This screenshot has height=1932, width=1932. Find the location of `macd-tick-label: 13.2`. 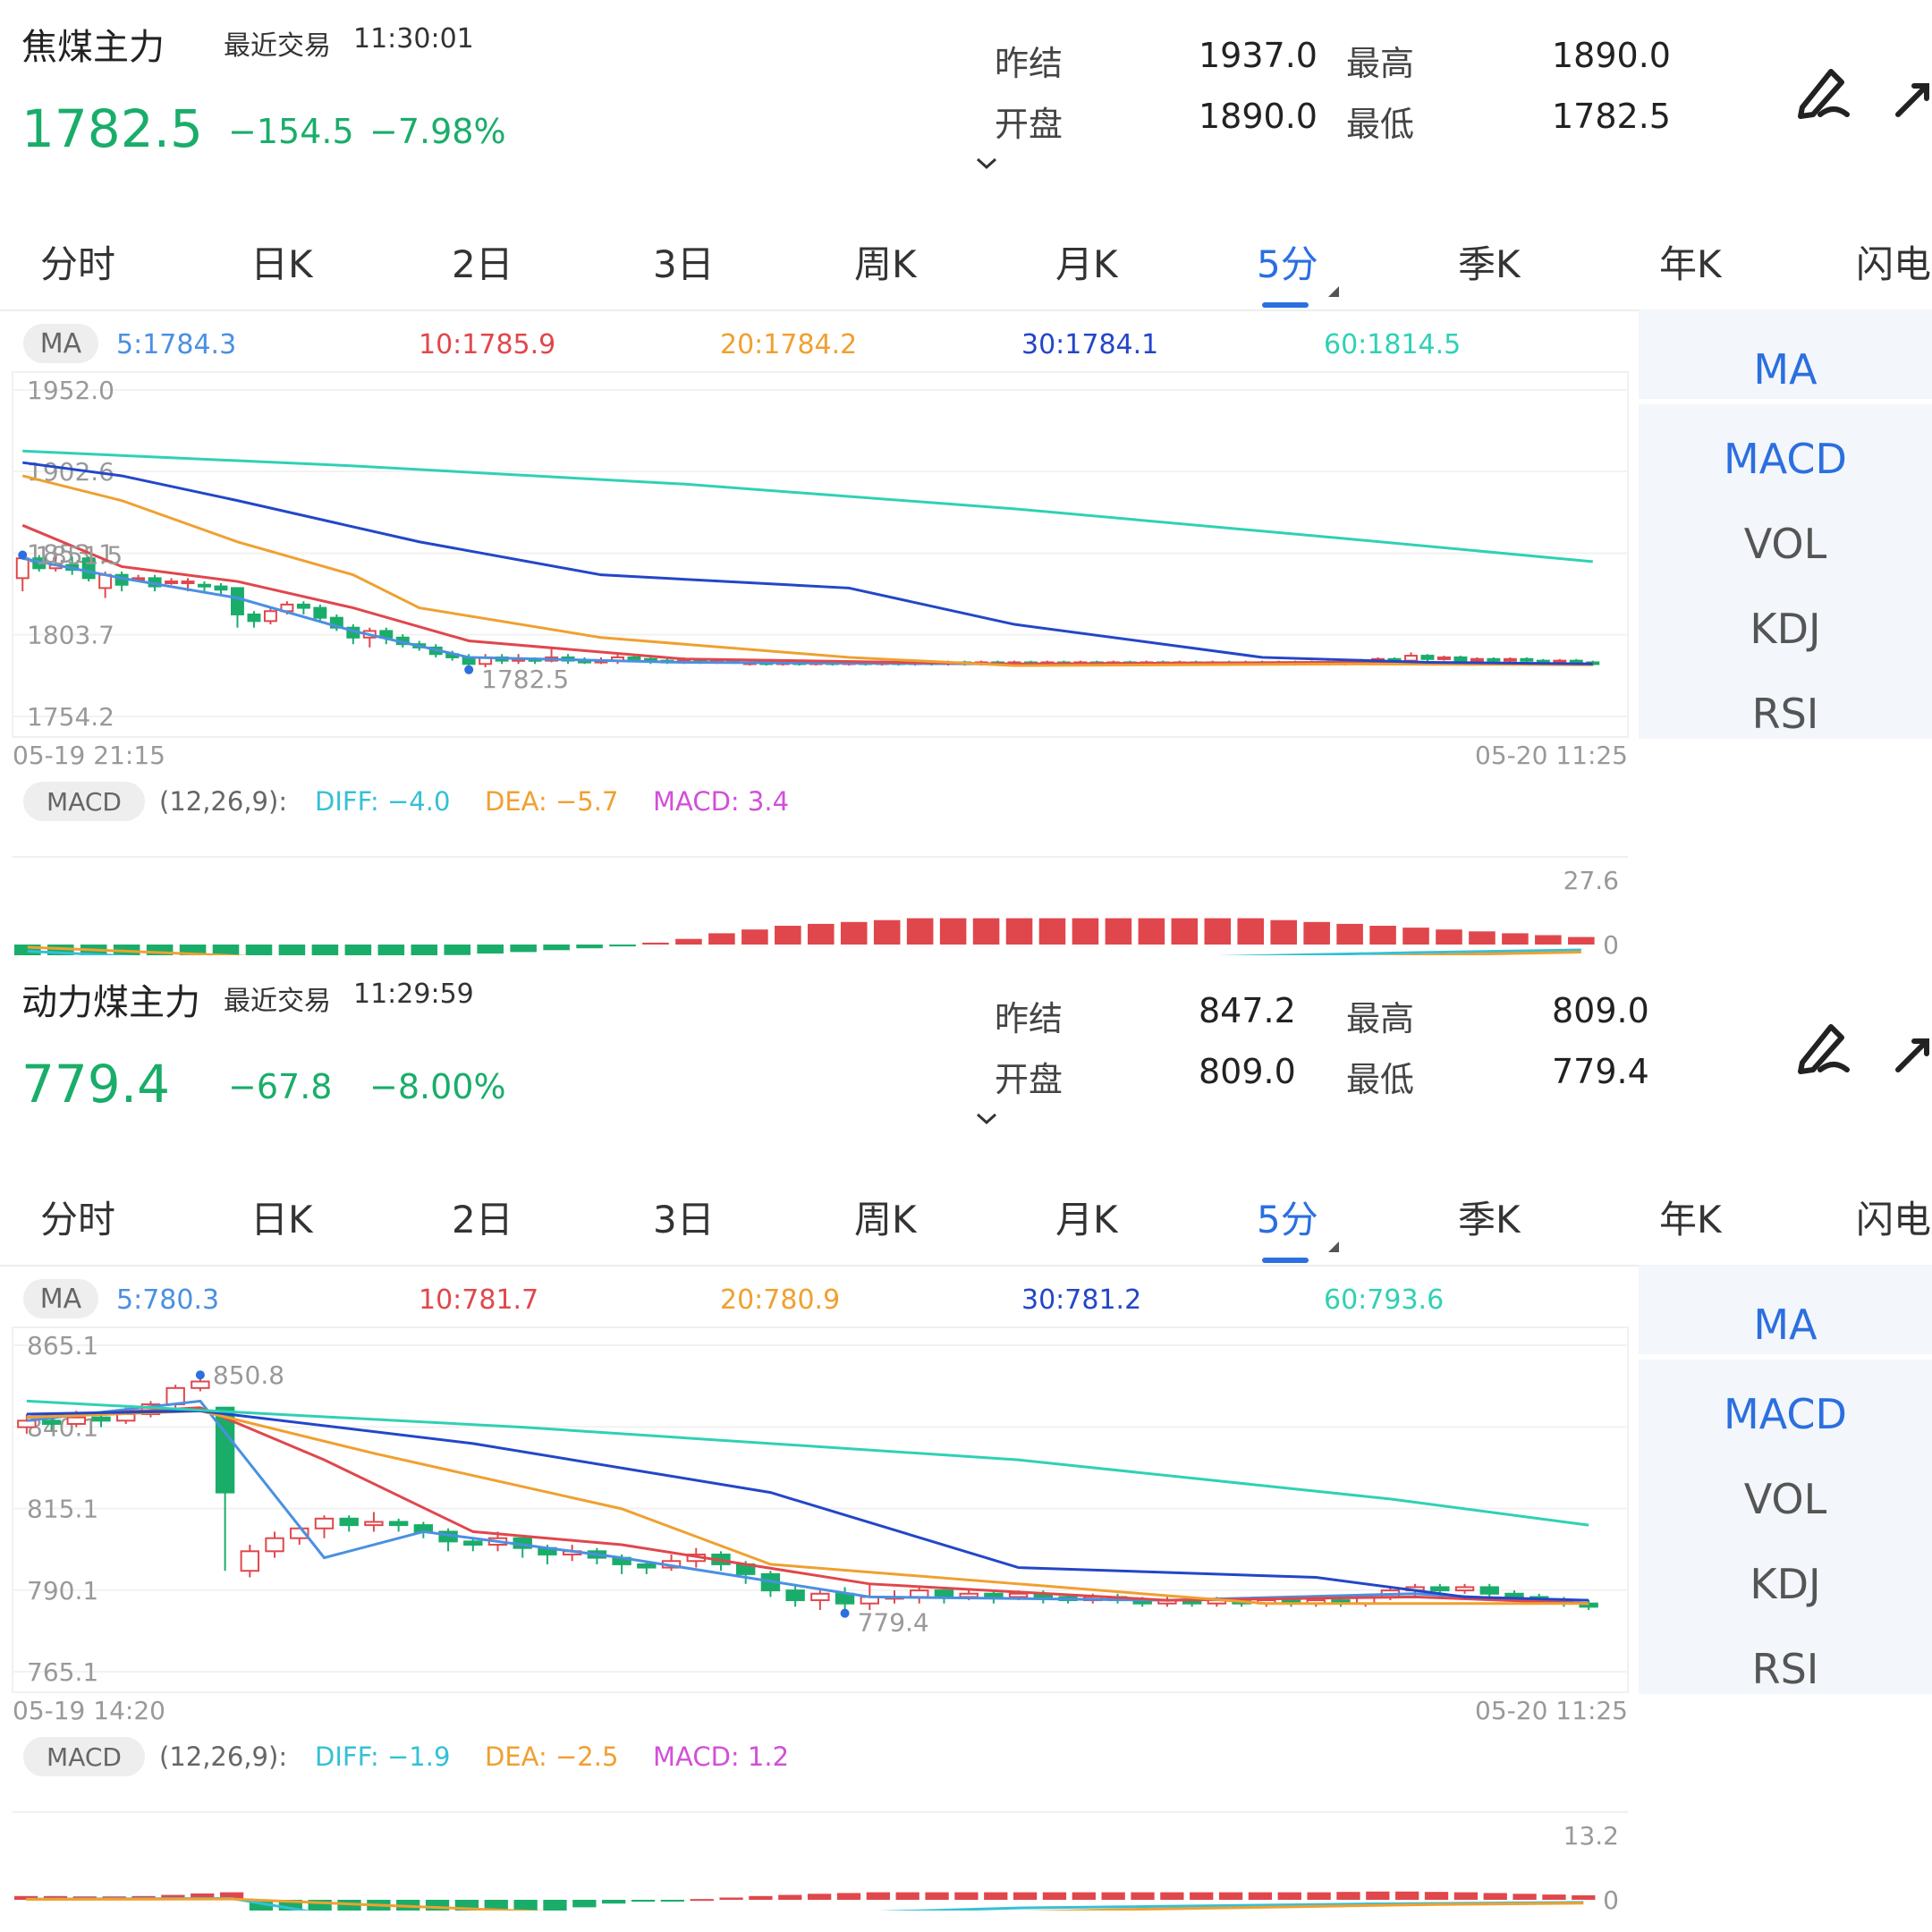

macd-tick-label: 13.2 is located at coordinates (1591, 1836).